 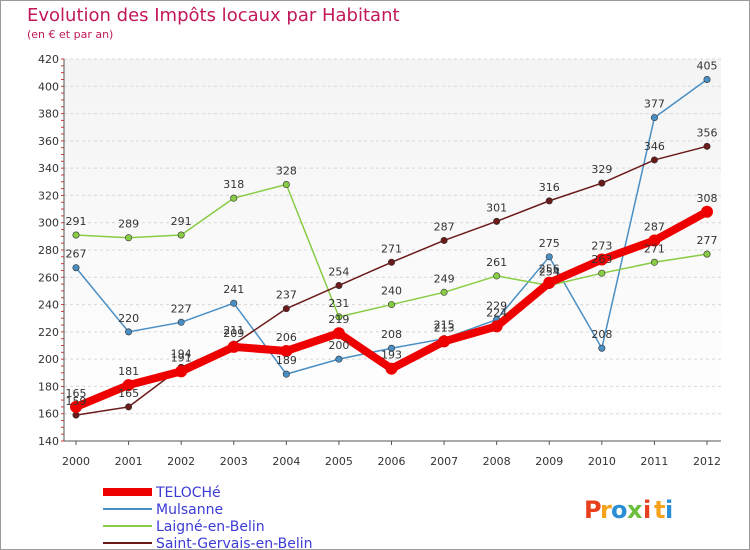 I want to click on x-tick-label: 2000, so click(x=76, y=461).